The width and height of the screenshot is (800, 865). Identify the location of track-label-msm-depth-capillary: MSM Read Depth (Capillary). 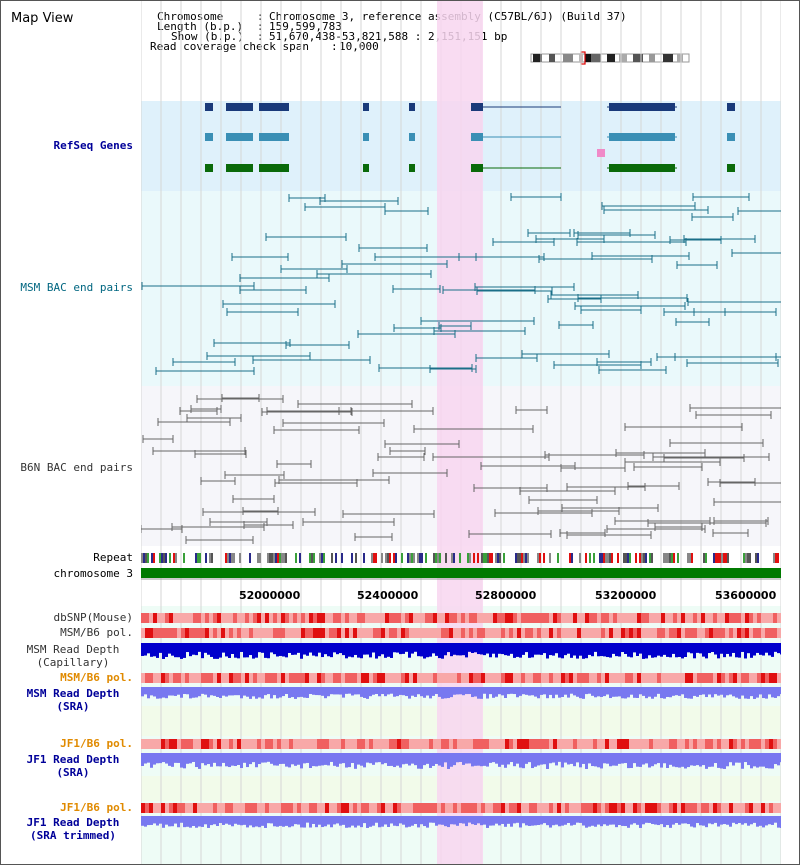
(73, 656).